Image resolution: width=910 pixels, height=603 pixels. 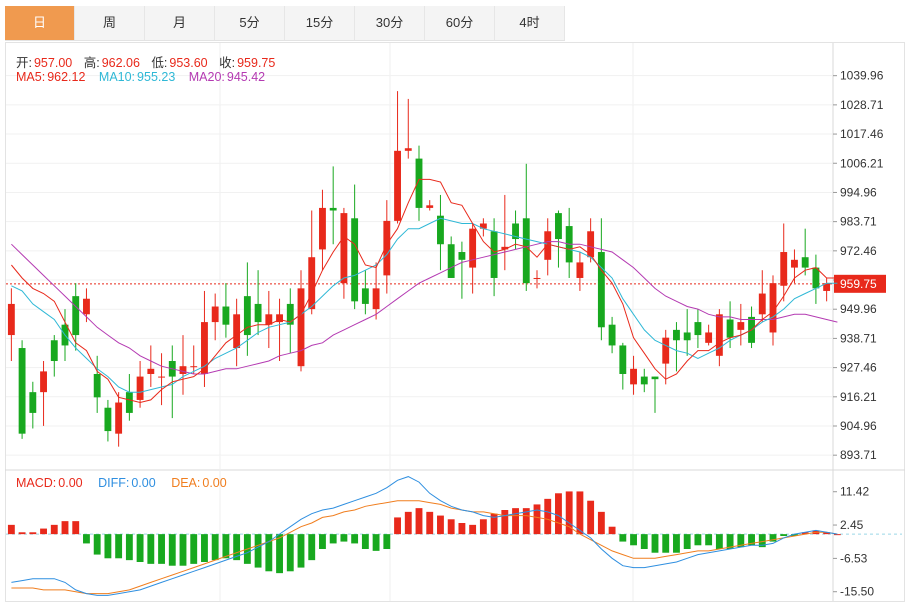 What do you see at coordinates (36, 483) in the screenshot?
I see `macd-label: MACD:` at bounding box center [36, 483].